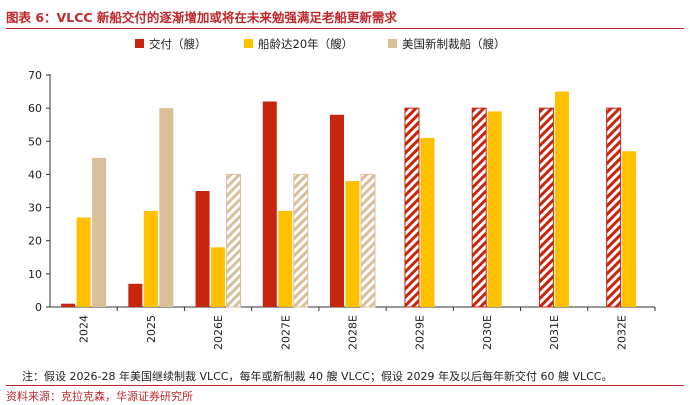 Image resolution: width=690 pixels, height=405 pixels. Describe the element at coordinates (487, 332) in the screenshot. I see `x-tick-label: 2030E` at that location.